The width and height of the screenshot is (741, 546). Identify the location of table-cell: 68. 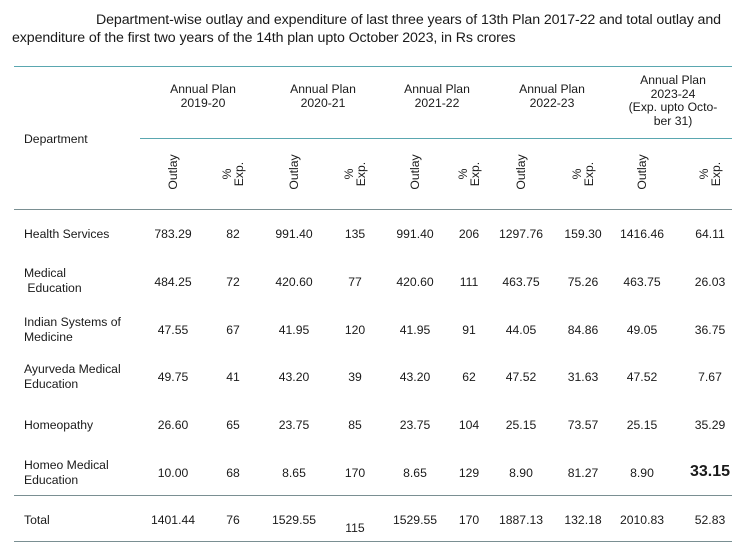
(233, 473).